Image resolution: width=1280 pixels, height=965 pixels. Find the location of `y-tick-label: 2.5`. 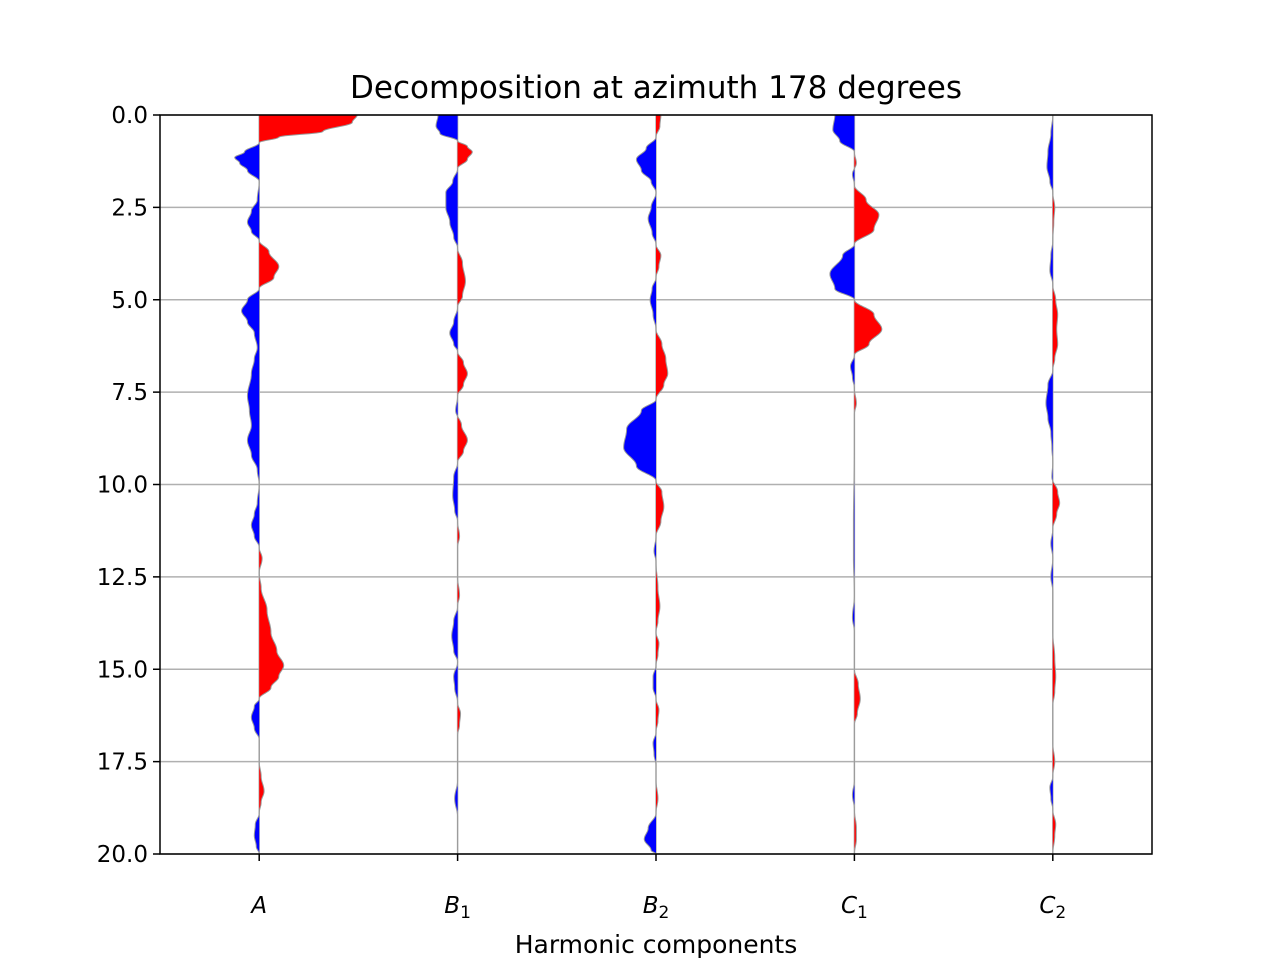

y-tick-label: 2.5 is located at coordinates (129, 208).